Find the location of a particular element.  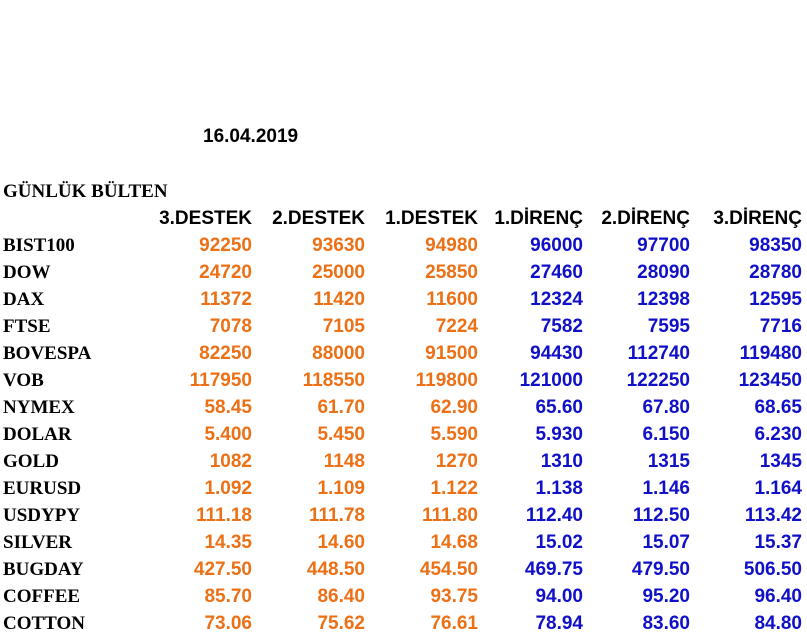

resistance-value: 84.80 is located at coordinates (778, 623).